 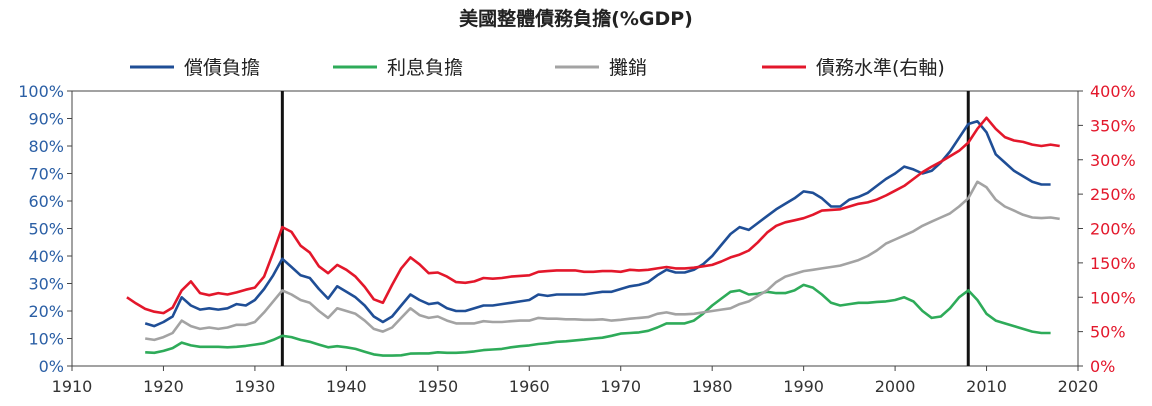 I want to click on y-left-tick-label: 100%, so click(x=41, y=91).